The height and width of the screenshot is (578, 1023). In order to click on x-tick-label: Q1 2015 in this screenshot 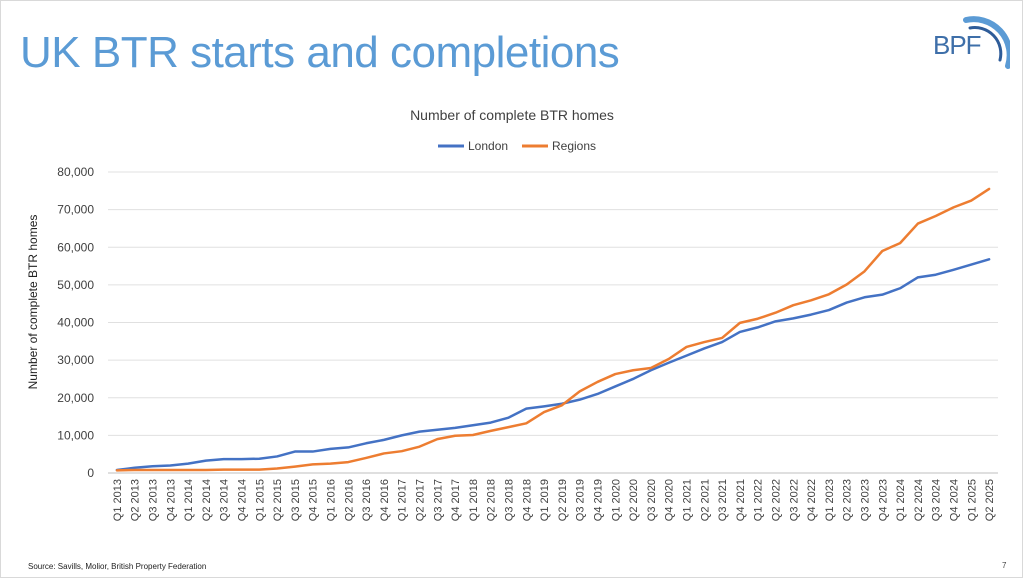, I will do `click(260, 500)`.